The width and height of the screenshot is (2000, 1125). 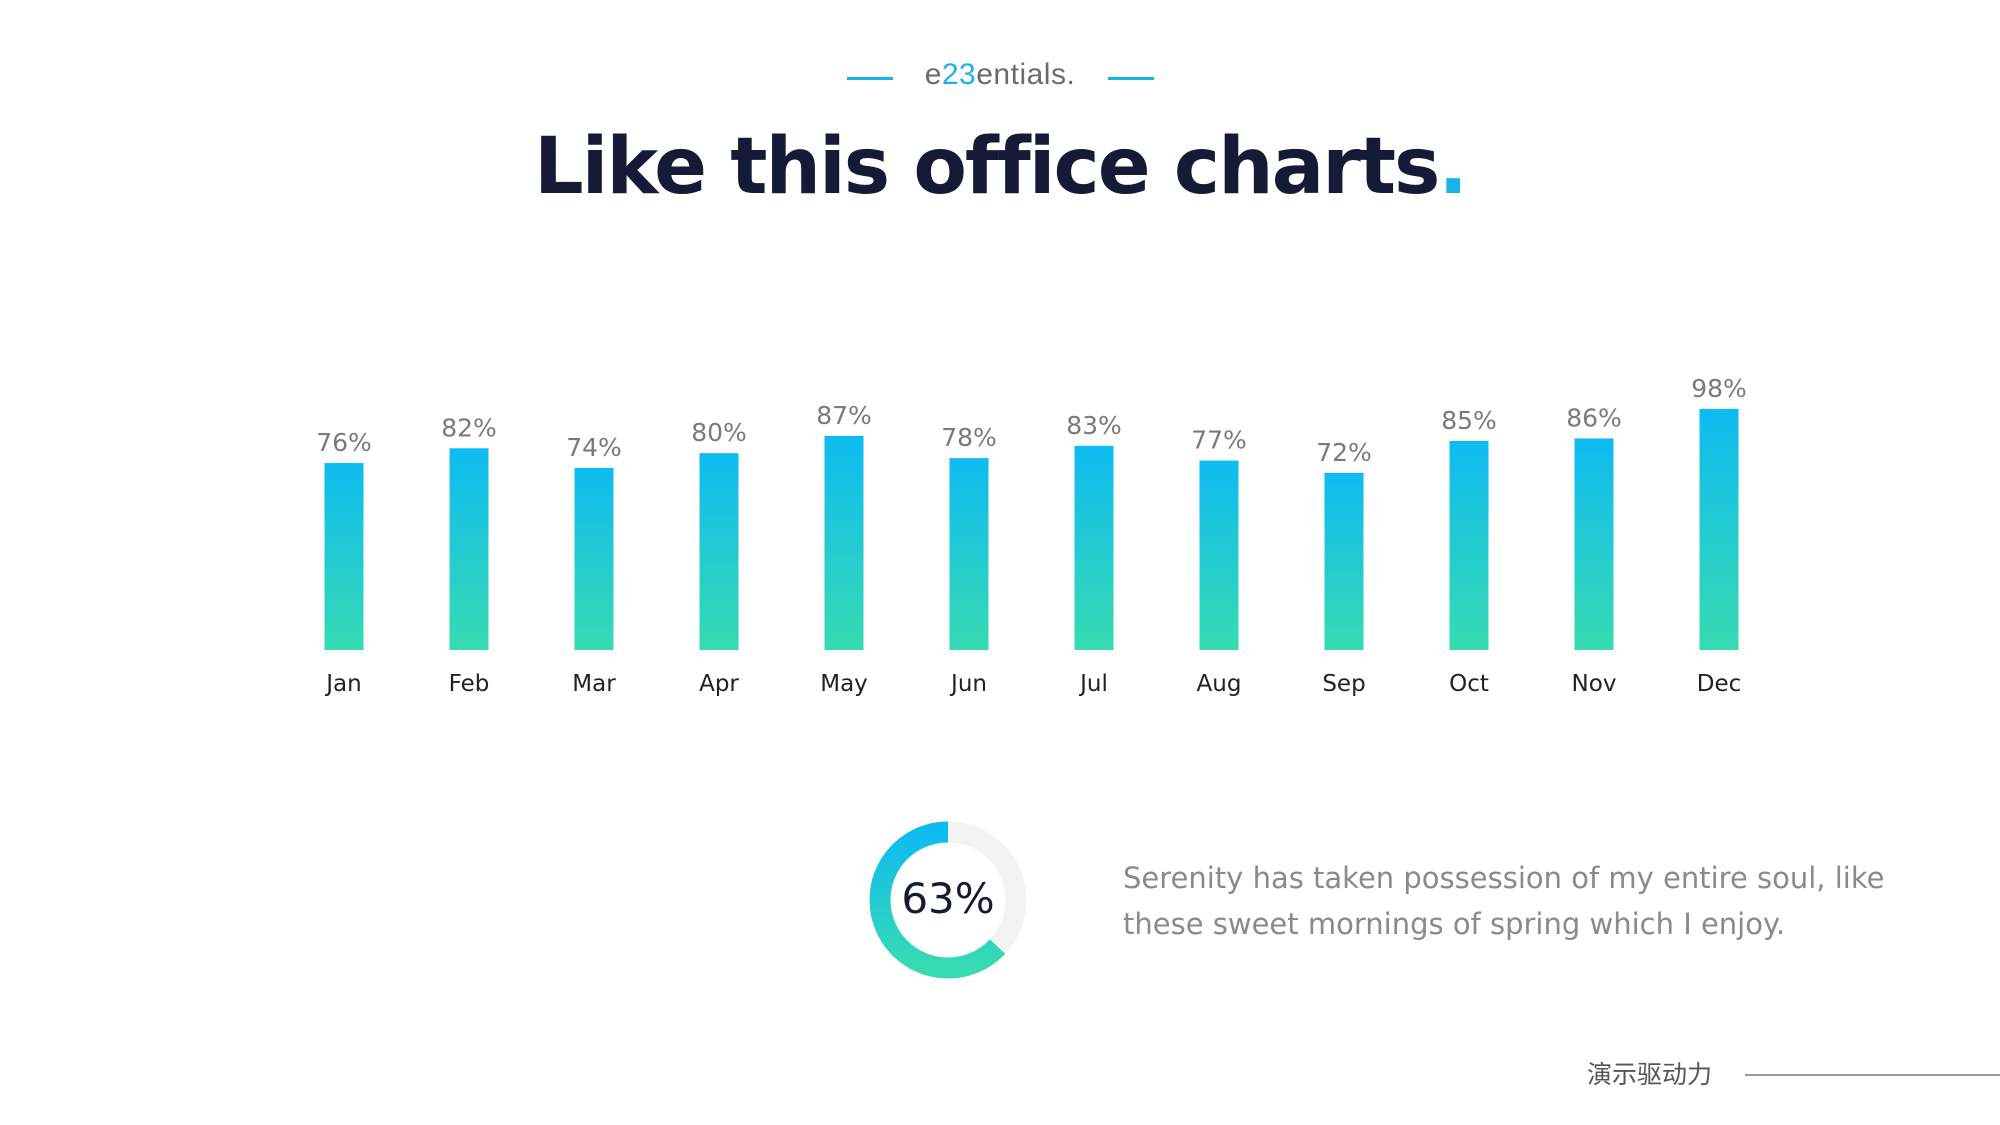 What do you see at coordinates (1719, 529) in the screenshot?
I see `bar-dec` at bounding box center [1719, 529].